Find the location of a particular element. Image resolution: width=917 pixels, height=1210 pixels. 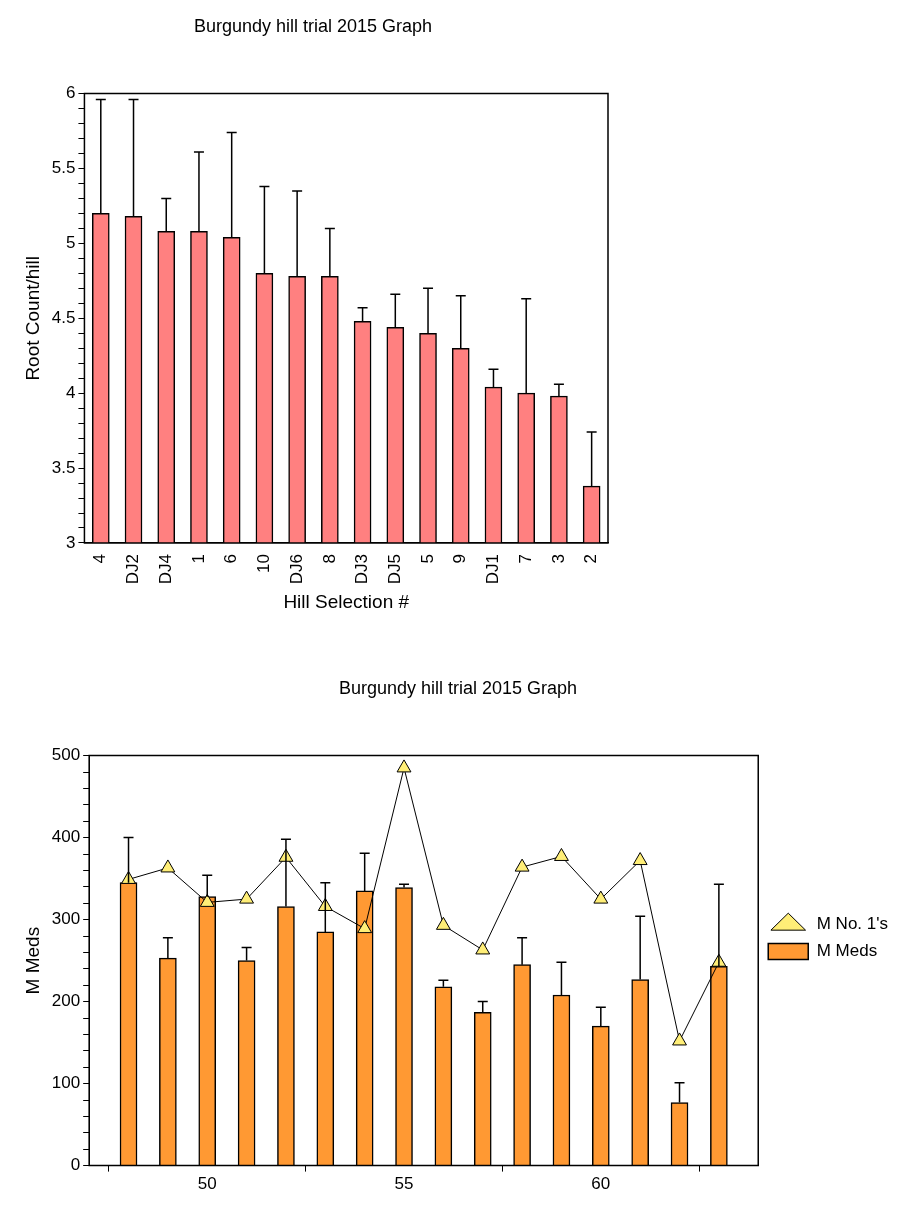

y-tick-label: 5 is located at coordinates (70, 243).